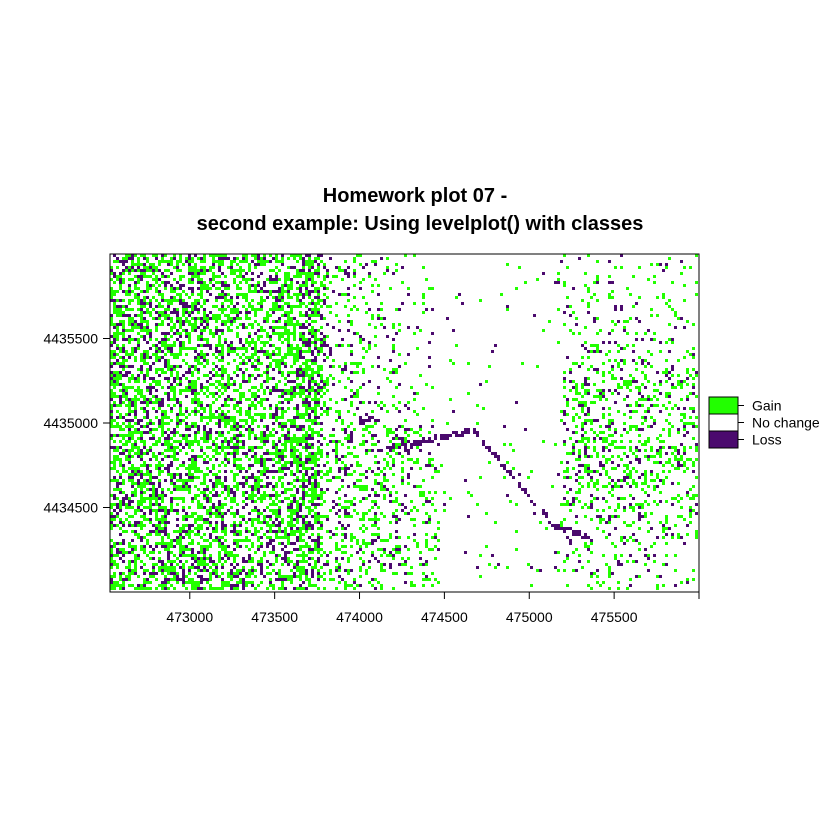  I want to click on x-tick-label: 475000, so click(529, 617).